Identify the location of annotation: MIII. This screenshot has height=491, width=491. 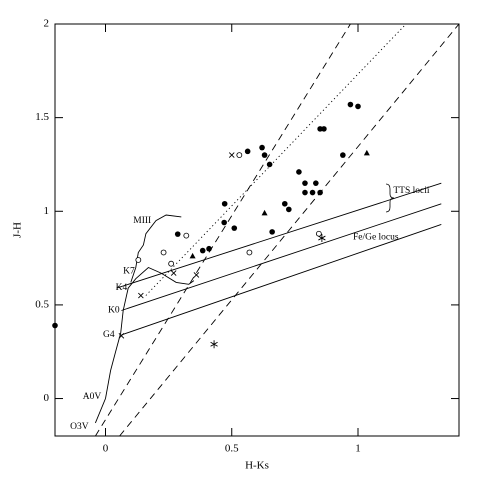
(142, 221).